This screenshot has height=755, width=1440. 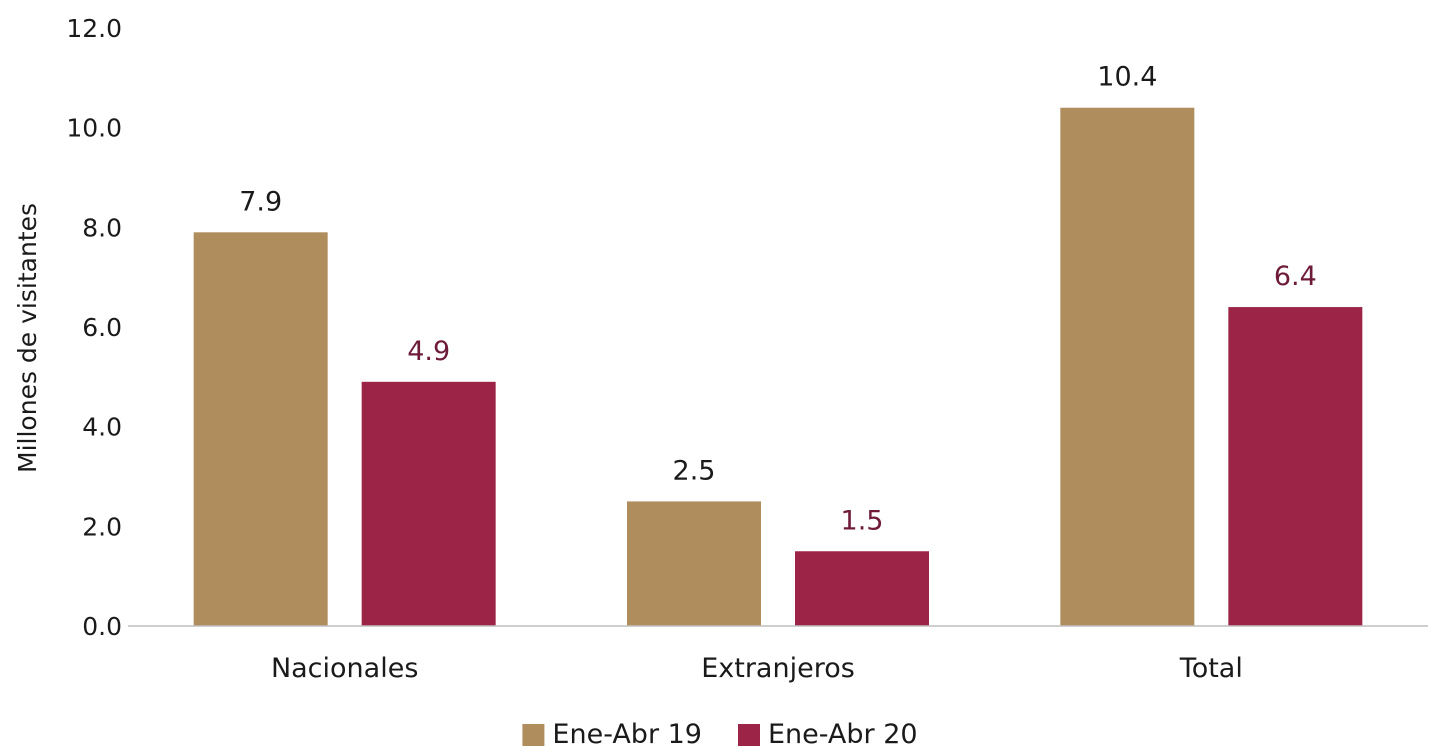 I want to click on y-tick-label: 6.0, so click(x=102, y=327).